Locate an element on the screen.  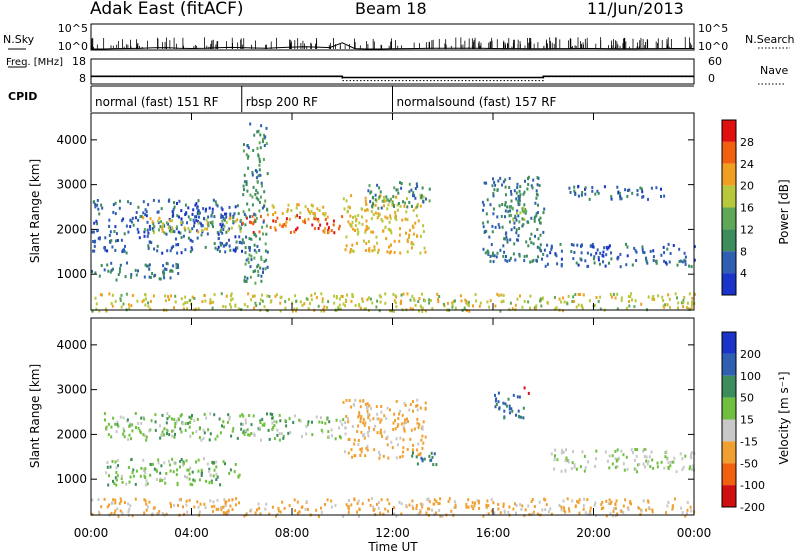
nsky-ytick-top: 10^5 is located at coordinates (73, 28).